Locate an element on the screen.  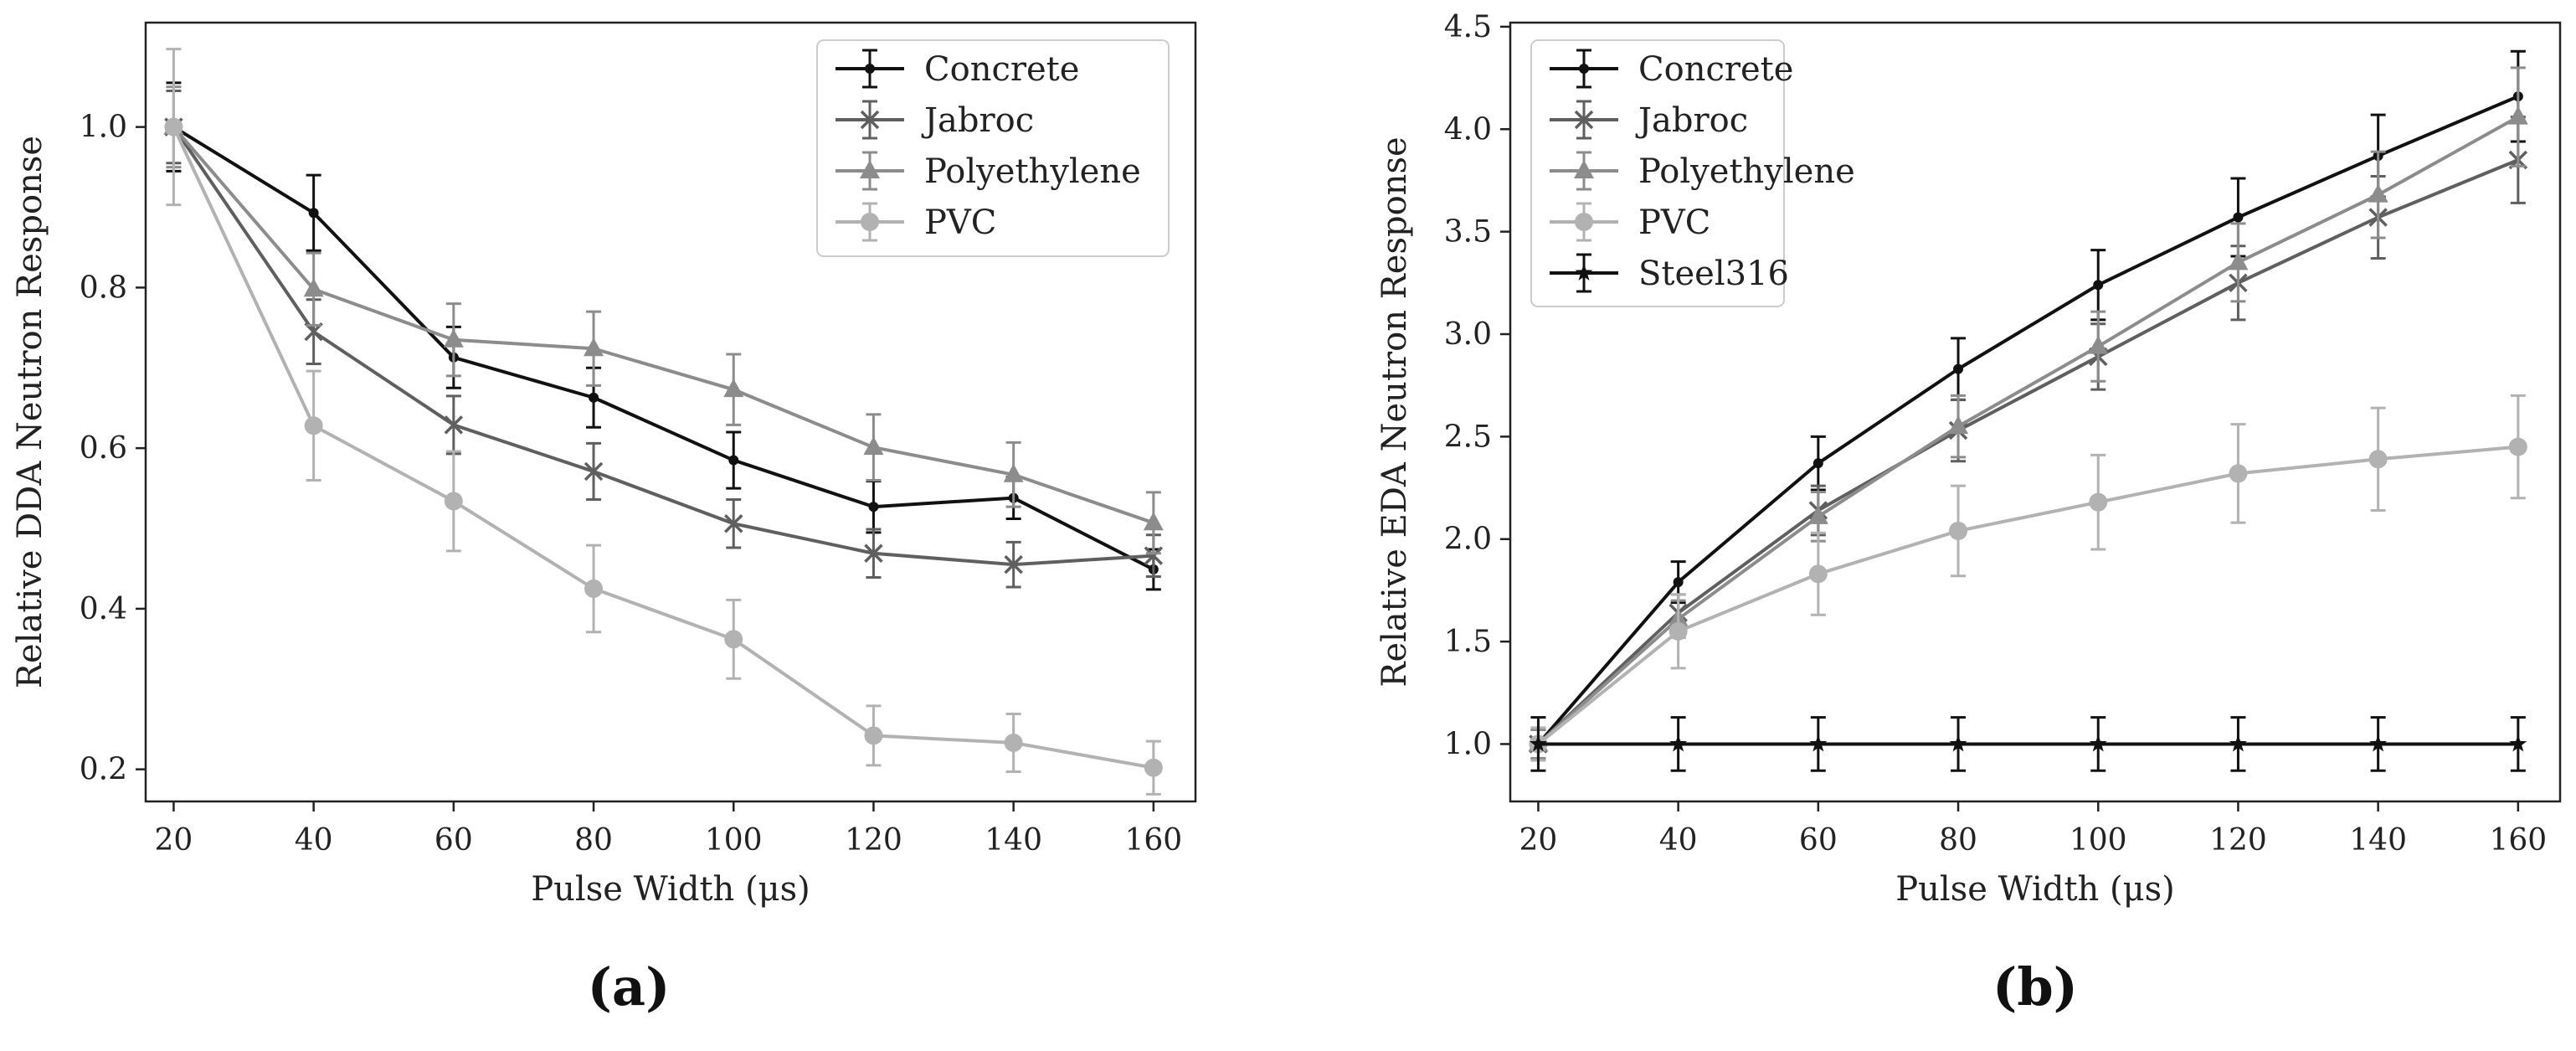
x-tick-label-a: 160 is located at coordinates (1153, 840).